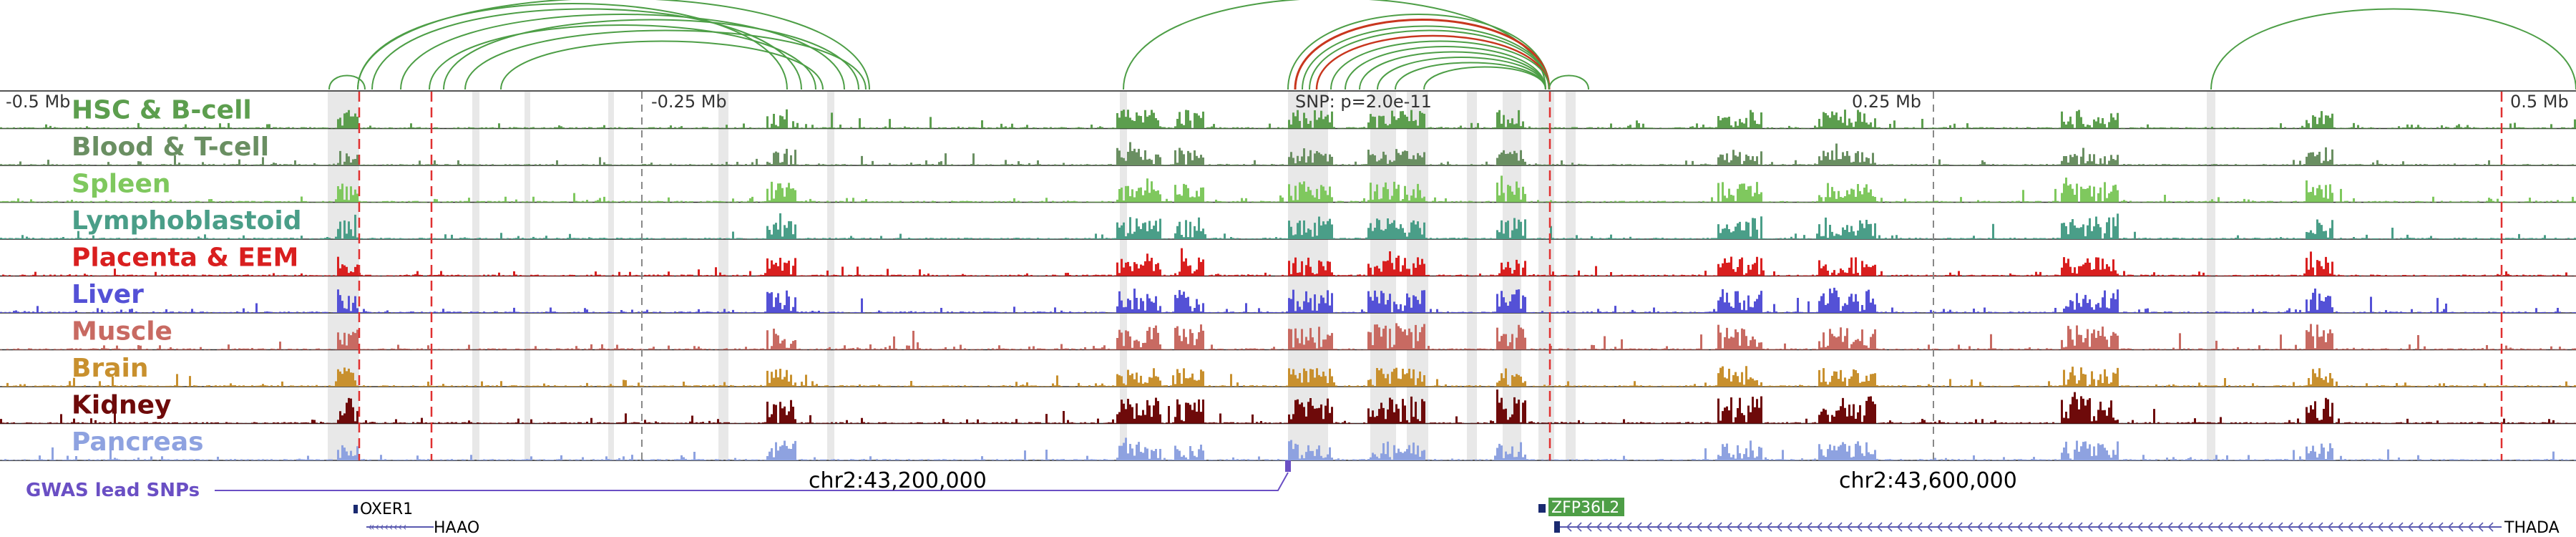 The width and height of the screenshot is (2576, 537). I want to click on track-label-4: Placenta & EEM, so click(185, 258).